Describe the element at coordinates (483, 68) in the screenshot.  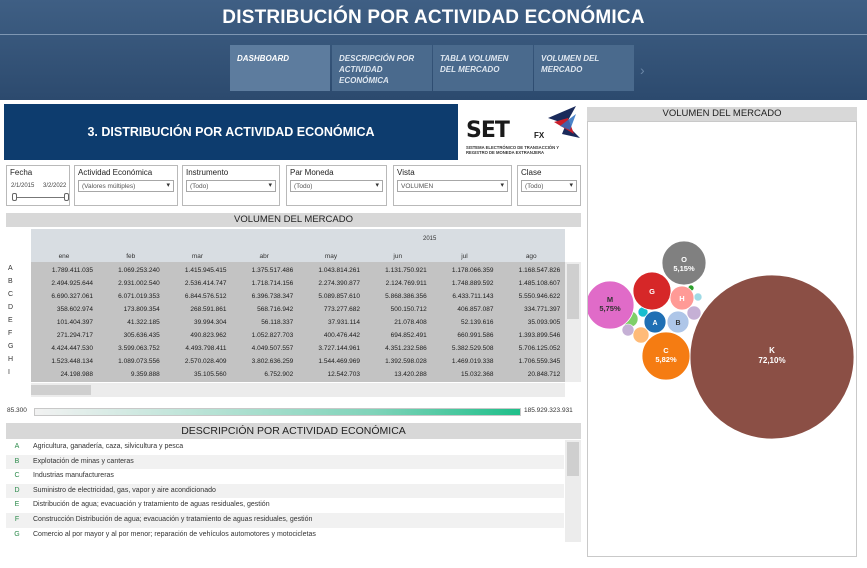
I see `tab-tabla-volumen: TABLA VOLUMEN DEL MERCADO` at that location.